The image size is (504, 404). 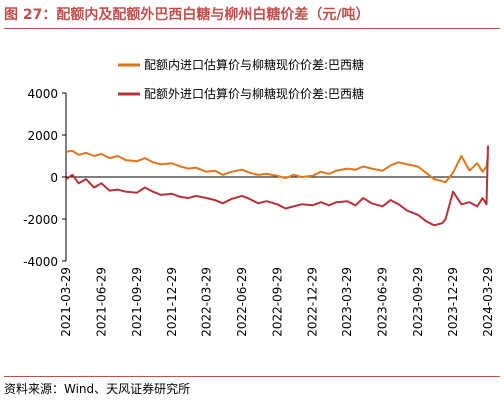 I want to click on x-tick-label: 2022-12-29, so click(x=312, y=302).